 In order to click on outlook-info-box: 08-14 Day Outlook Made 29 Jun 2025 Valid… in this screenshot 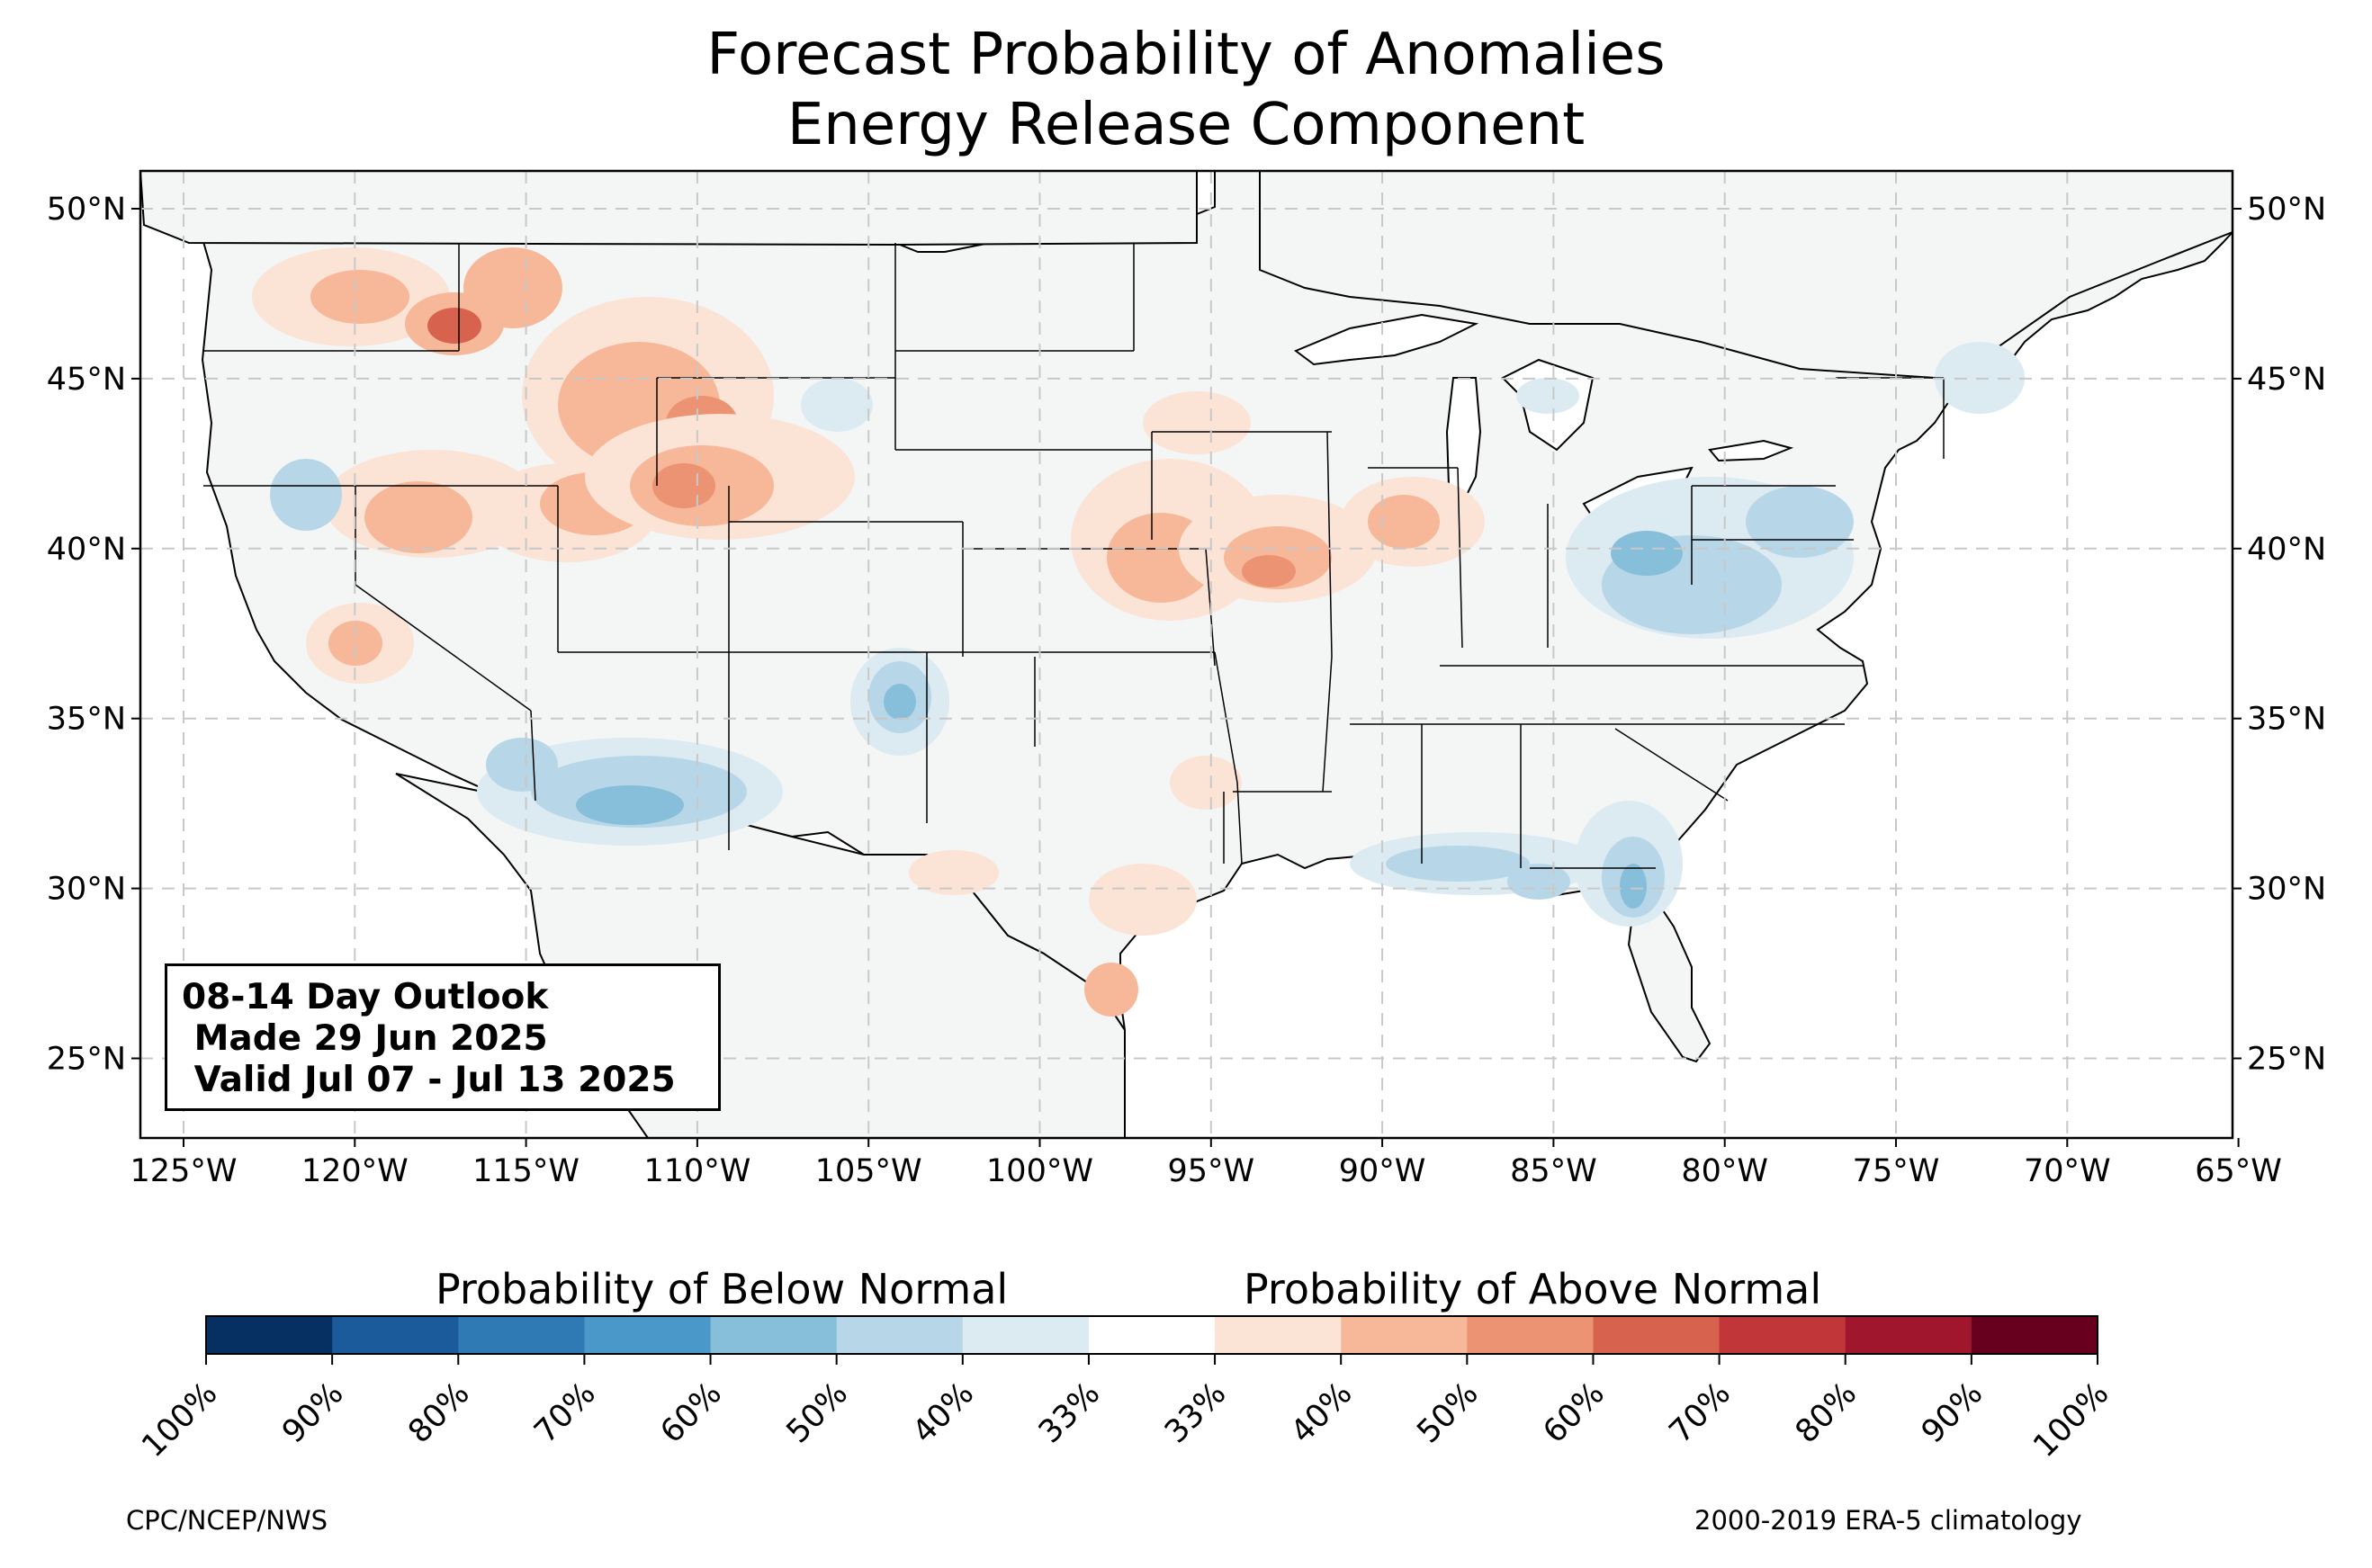, I will do `click(443, 1037)`.